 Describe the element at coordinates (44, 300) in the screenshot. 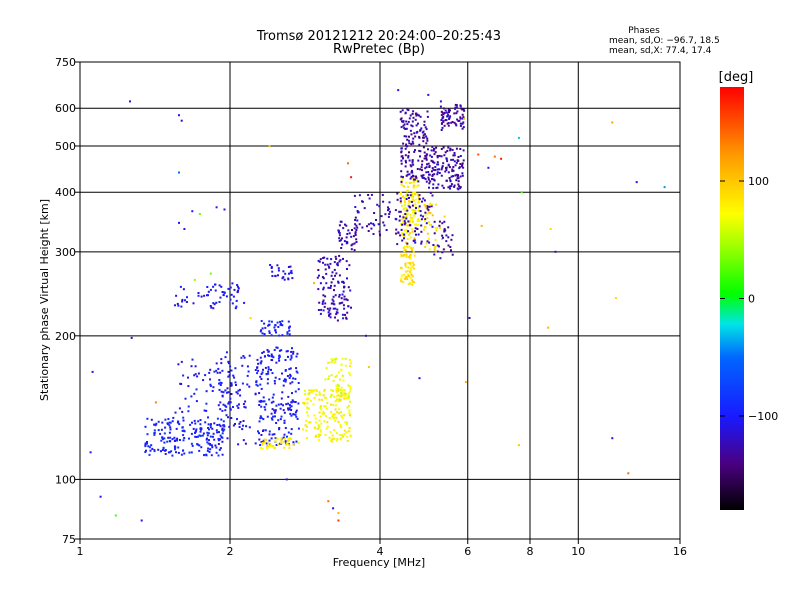

I see `y-axis-label: Stationary phase Virtual Height [km]` at that location.